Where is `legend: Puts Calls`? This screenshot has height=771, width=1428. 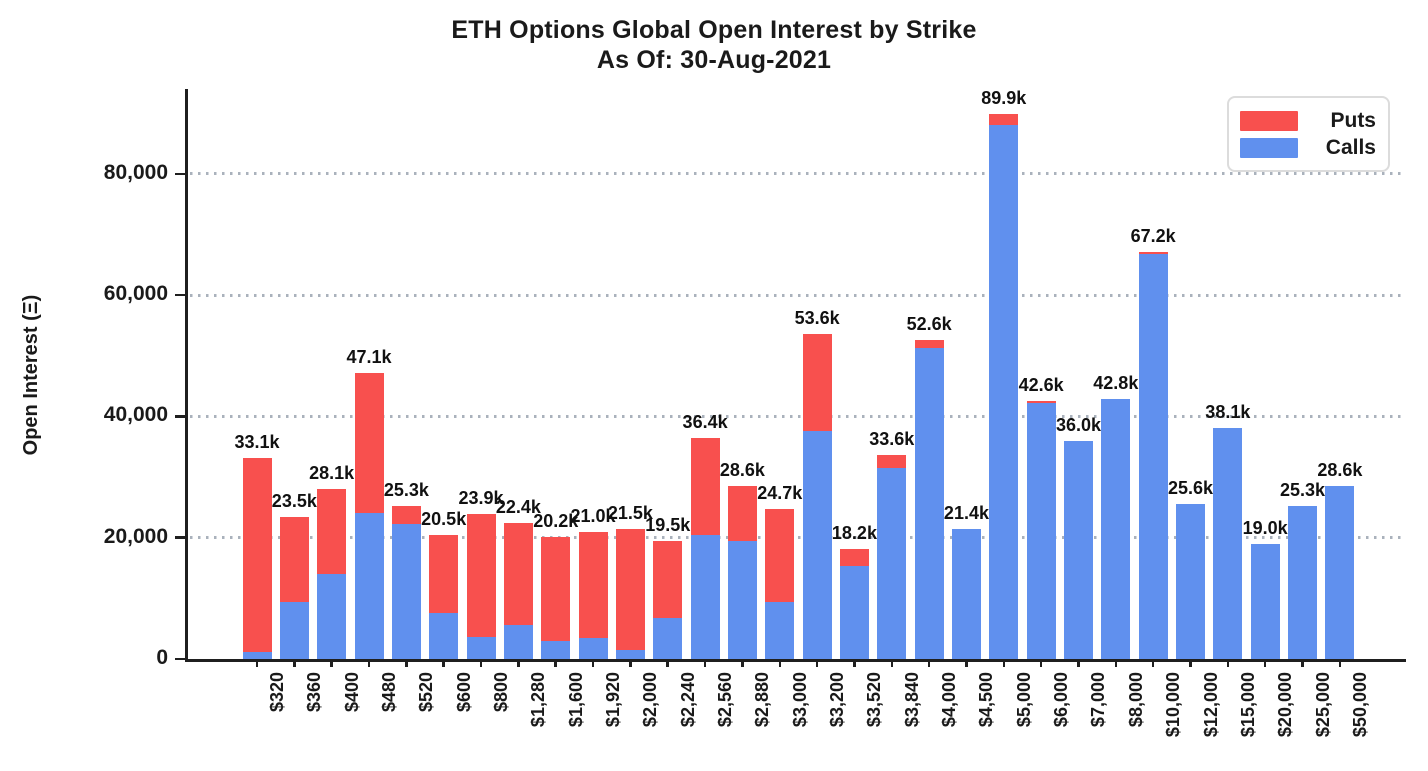
legend: Puts Calls is located at coordinates (1308, 134).